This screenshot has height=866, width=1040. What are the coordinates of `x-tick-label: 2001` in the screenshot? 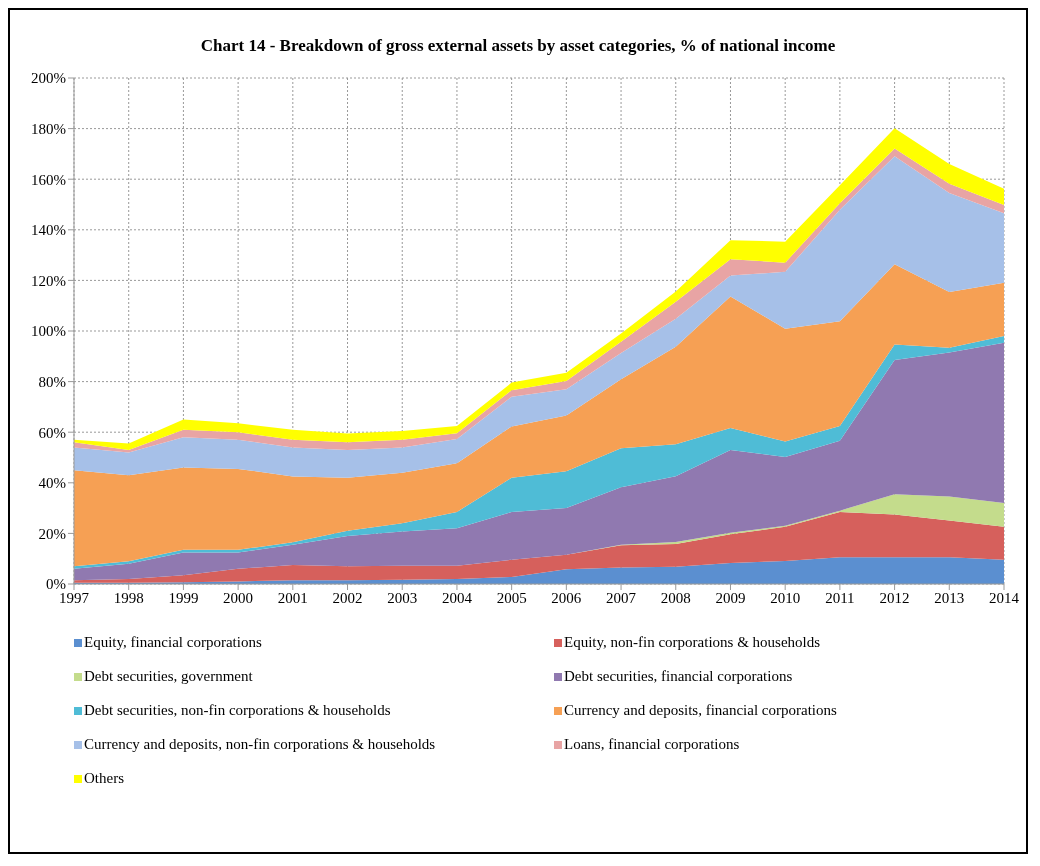 It's located at (292, 597).